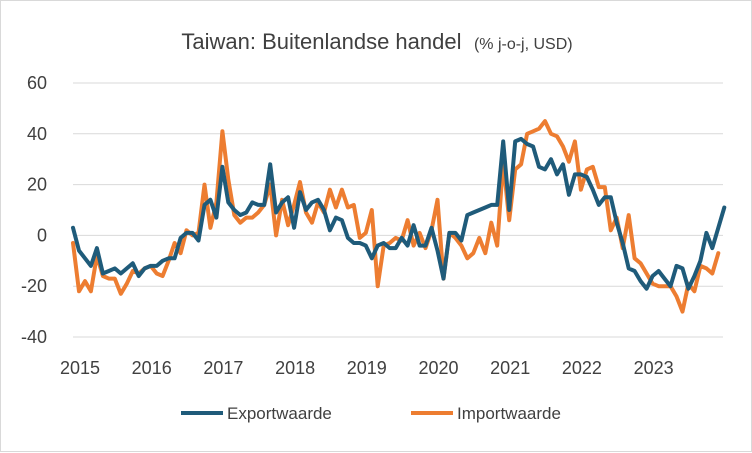 The height and width of the screenshot is (453, 752). What do you see at coordinates (371, 413) in the screenshot?
I see `legend: Exportwaarde Importwaarde` at bounding box center [371, 413].